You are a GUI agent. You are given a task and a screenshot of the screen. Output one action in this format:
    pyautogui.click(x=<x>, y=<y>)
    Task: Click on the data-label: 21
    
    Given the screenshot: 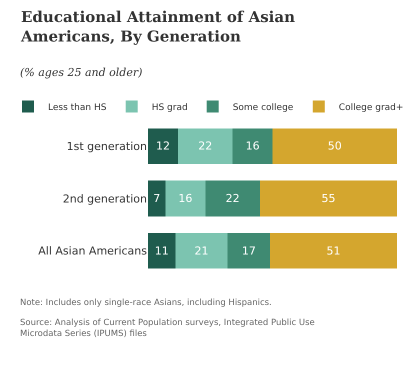 What is the action you would take?
    pyautogui.click(x=201, y=251)
    